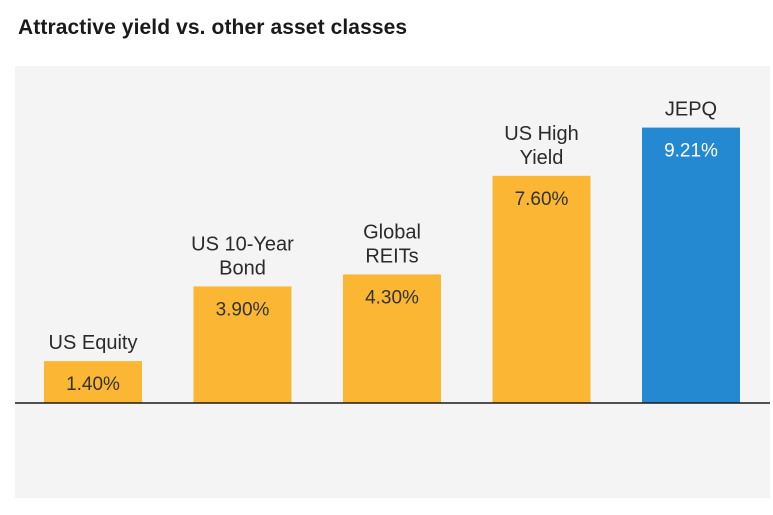 Image resolution: width=773 pixels, height=515 pixels. What do you see at coordinates (392, 244) in the screenshot?
I see `category-label-2: Global REITs` at bounding box center [392, 244].